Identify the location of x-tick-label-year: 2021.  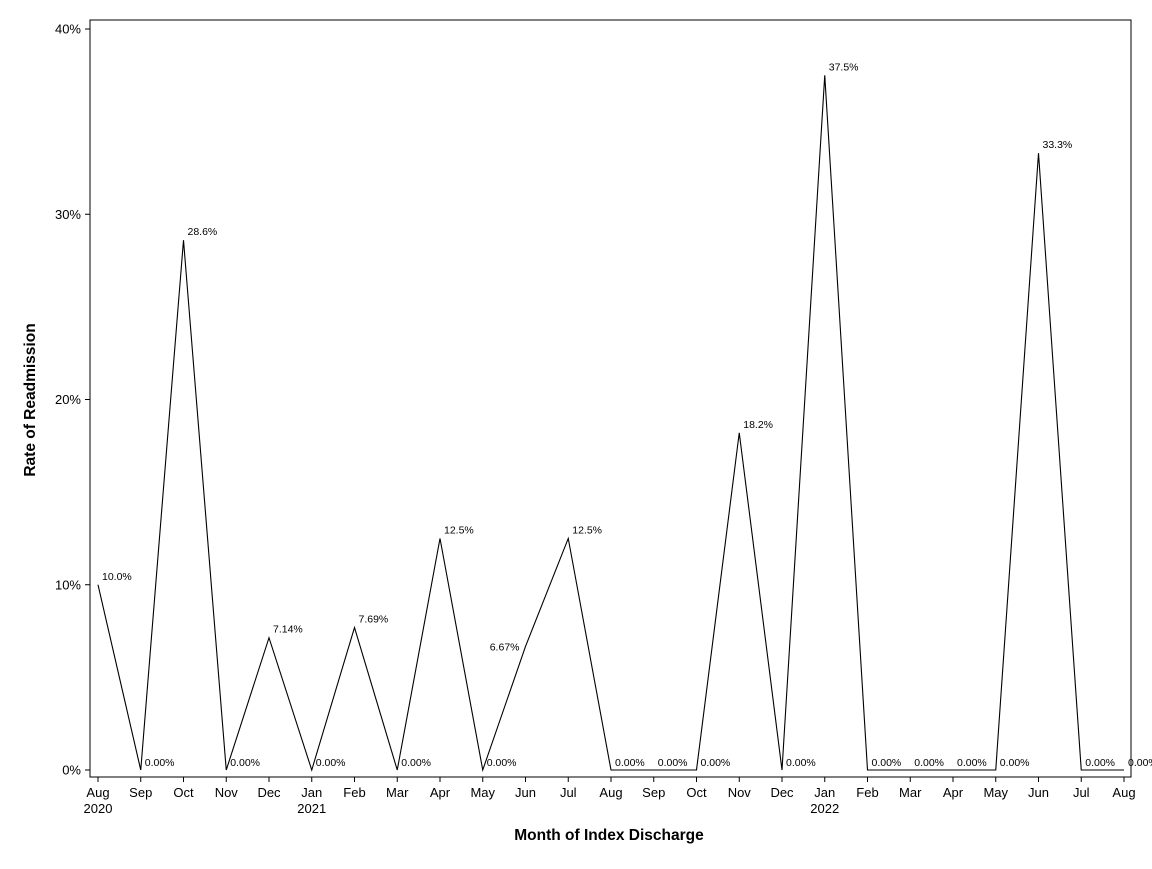
(311, 808).